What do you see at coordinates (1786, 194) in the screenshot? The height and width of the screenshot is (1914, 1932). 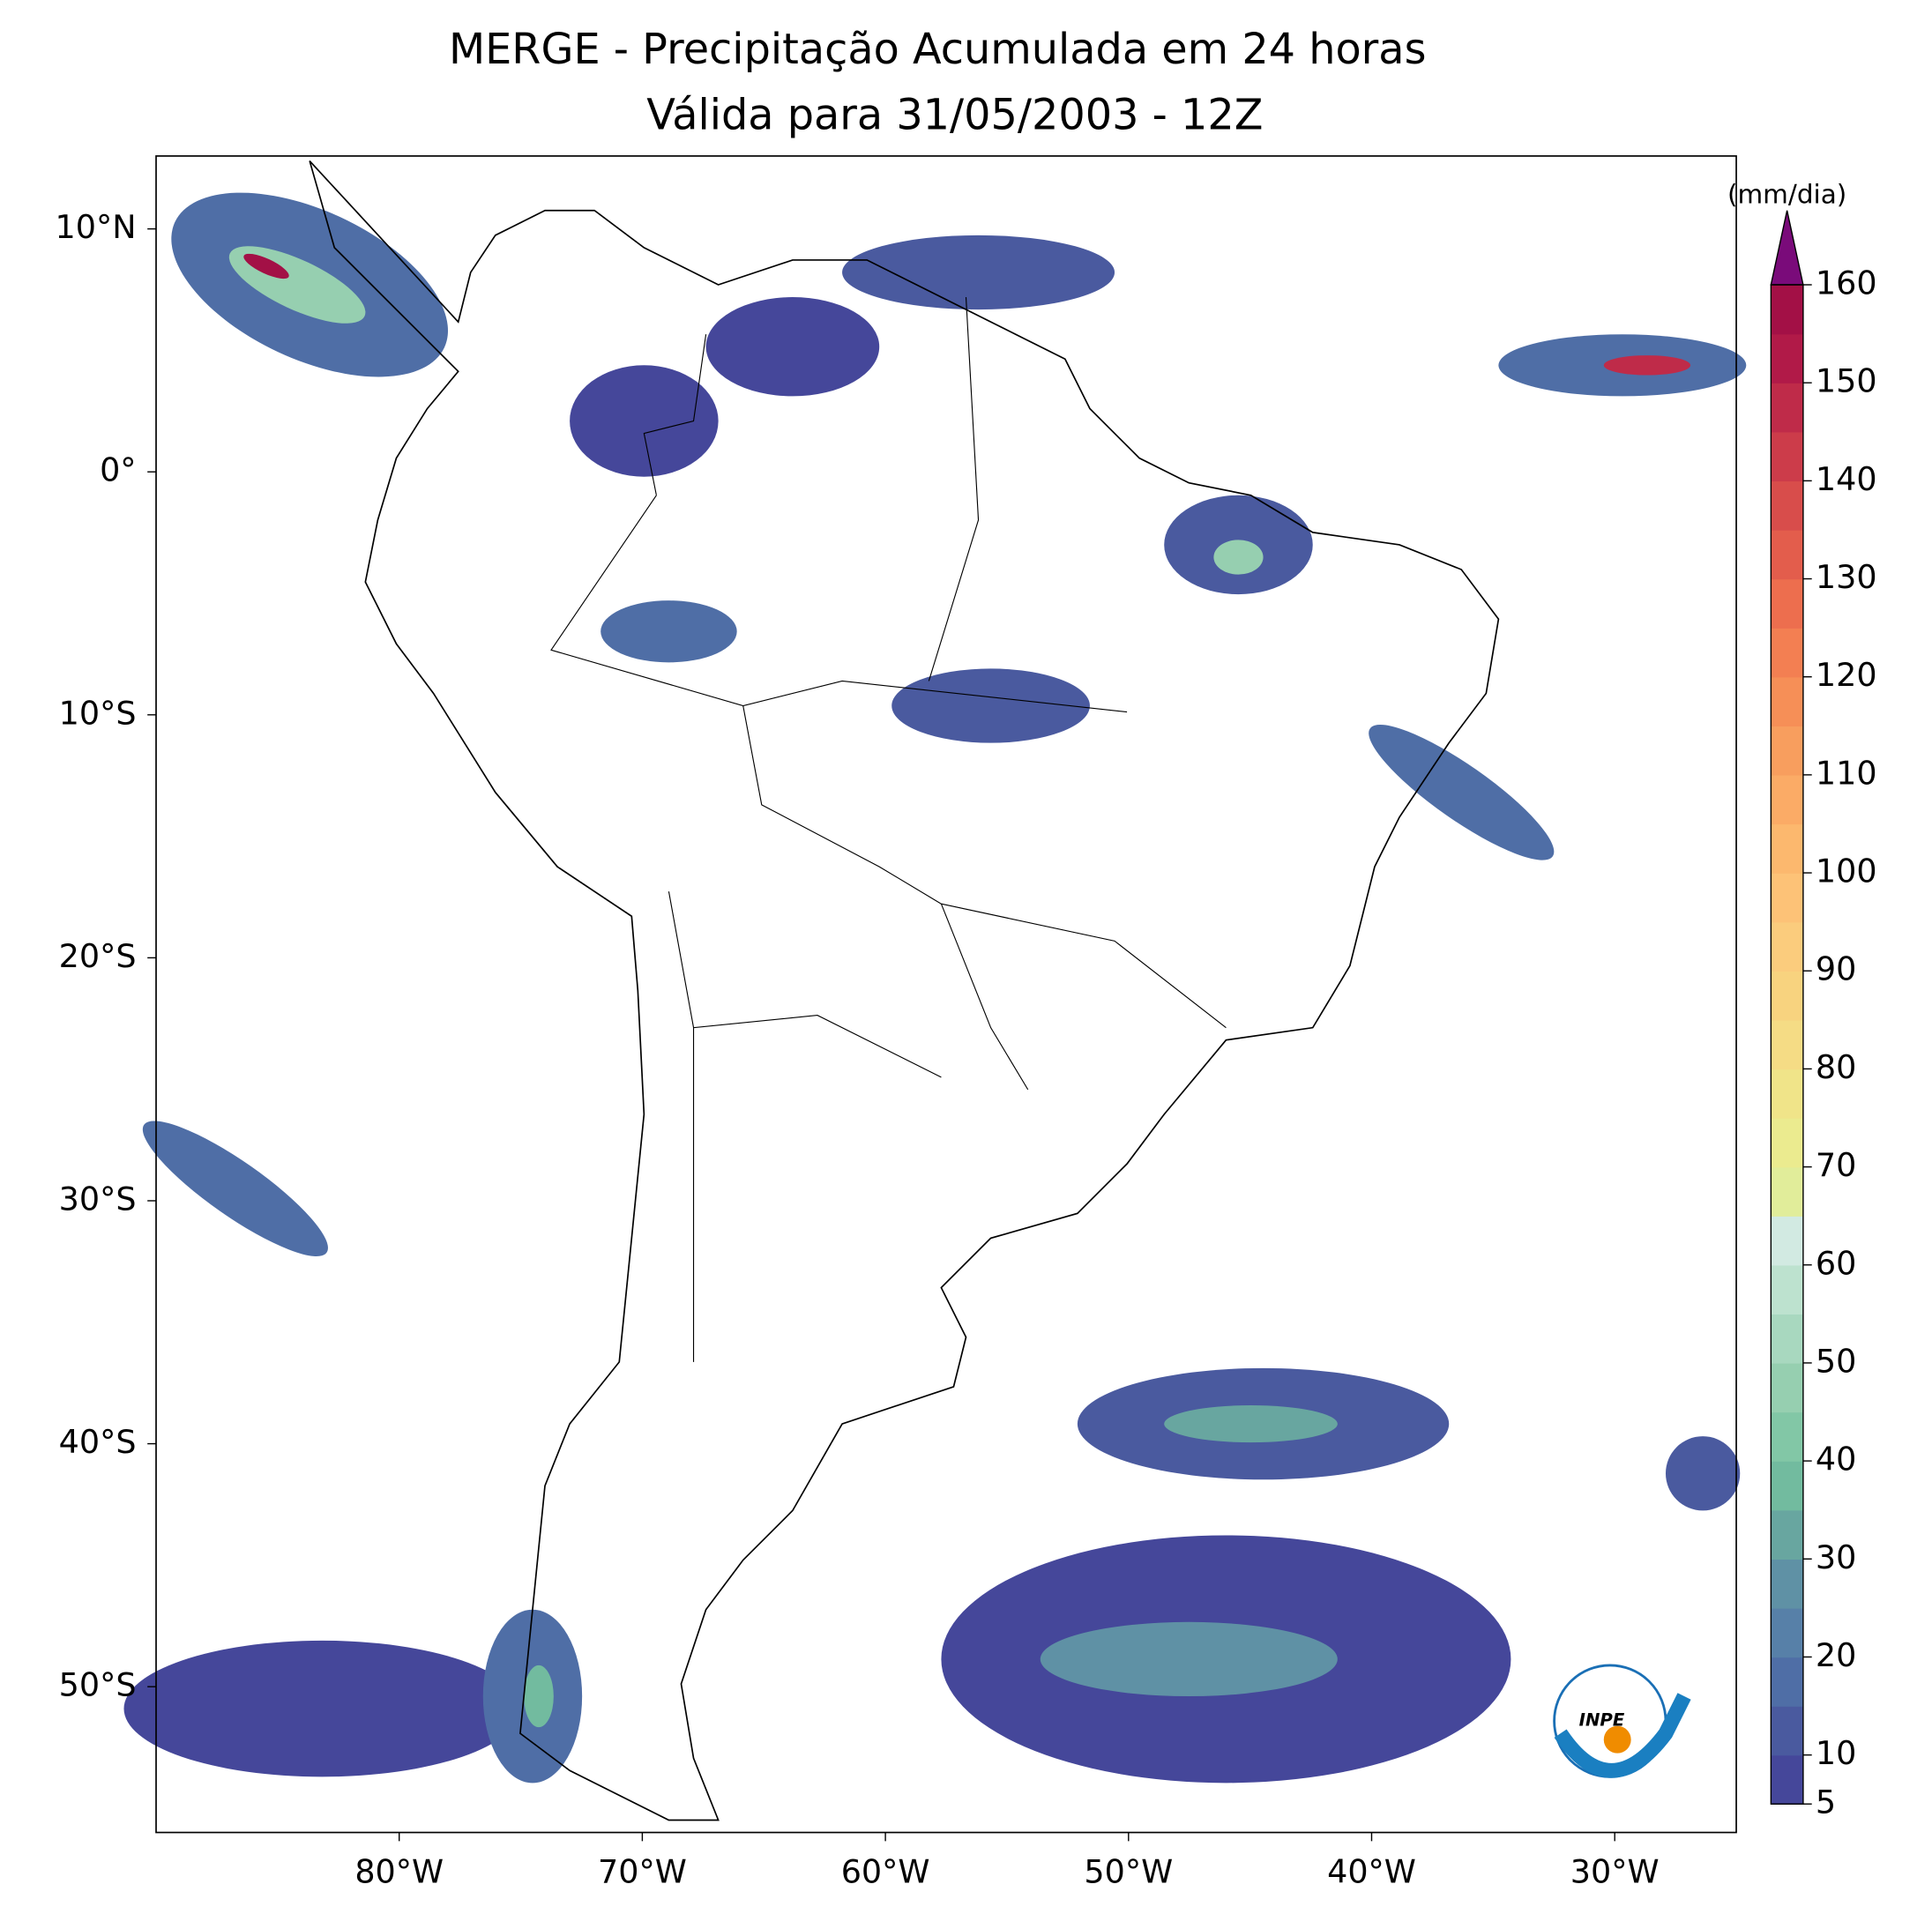 I see `colorbar-label: (mm/dia)` at bounding box center [1786, 194].